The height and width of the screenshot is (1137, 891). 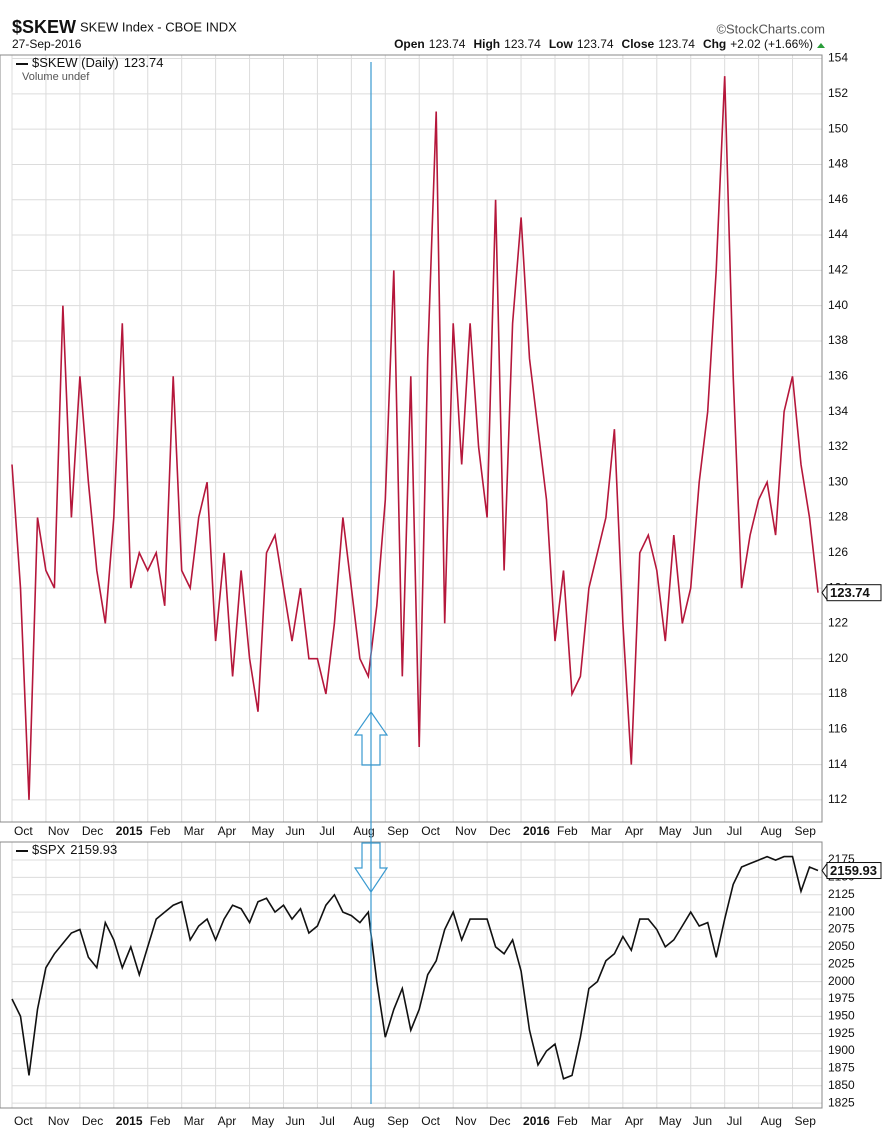 I want to click on y-tick-label: 1925, so click(x=841, y=1033).